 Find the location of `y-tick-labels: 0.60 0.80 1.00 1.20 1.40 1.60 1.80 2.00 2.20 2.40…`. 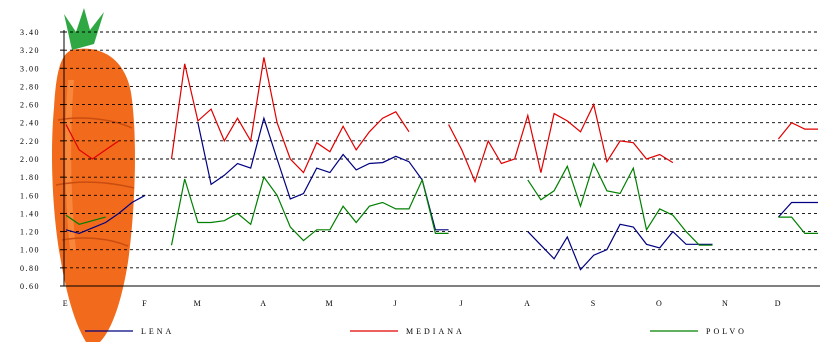

y-tick-labels: 0.60 0.80 1.00 1.20 1.40 1.60 1.80 2.00 2.20 2.40… is located at coordinates (42, 159).